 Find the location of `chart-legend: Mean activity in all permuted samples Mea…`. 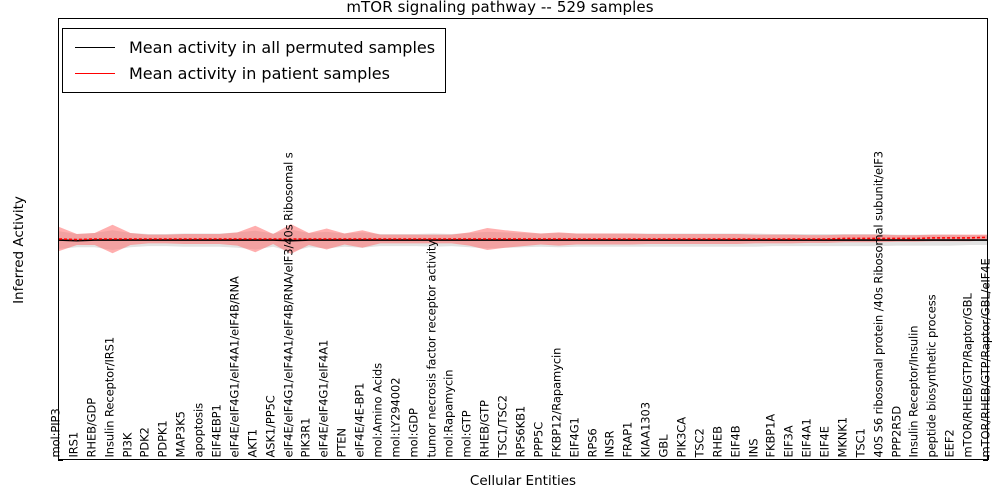

chart-legend: Mean activity in all permuted samples Mea… is located at coordinates (254, 60).